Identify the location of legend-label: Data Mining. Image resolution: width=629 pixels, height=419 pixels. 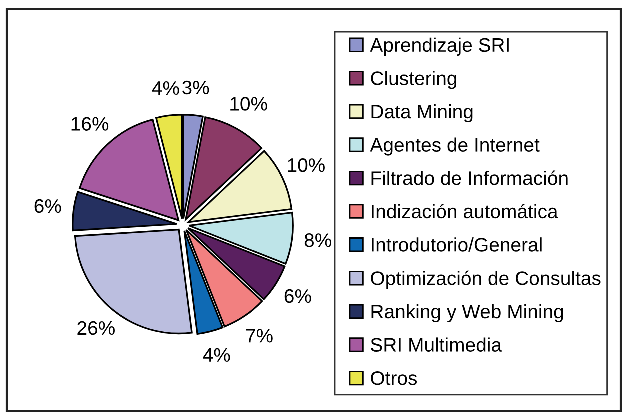
(422, 113).